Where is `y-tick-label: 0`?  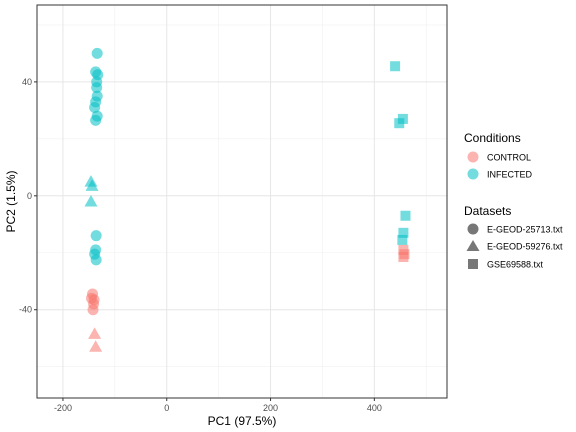 y-tick-label: 0 is located at coordinates (29, 196).